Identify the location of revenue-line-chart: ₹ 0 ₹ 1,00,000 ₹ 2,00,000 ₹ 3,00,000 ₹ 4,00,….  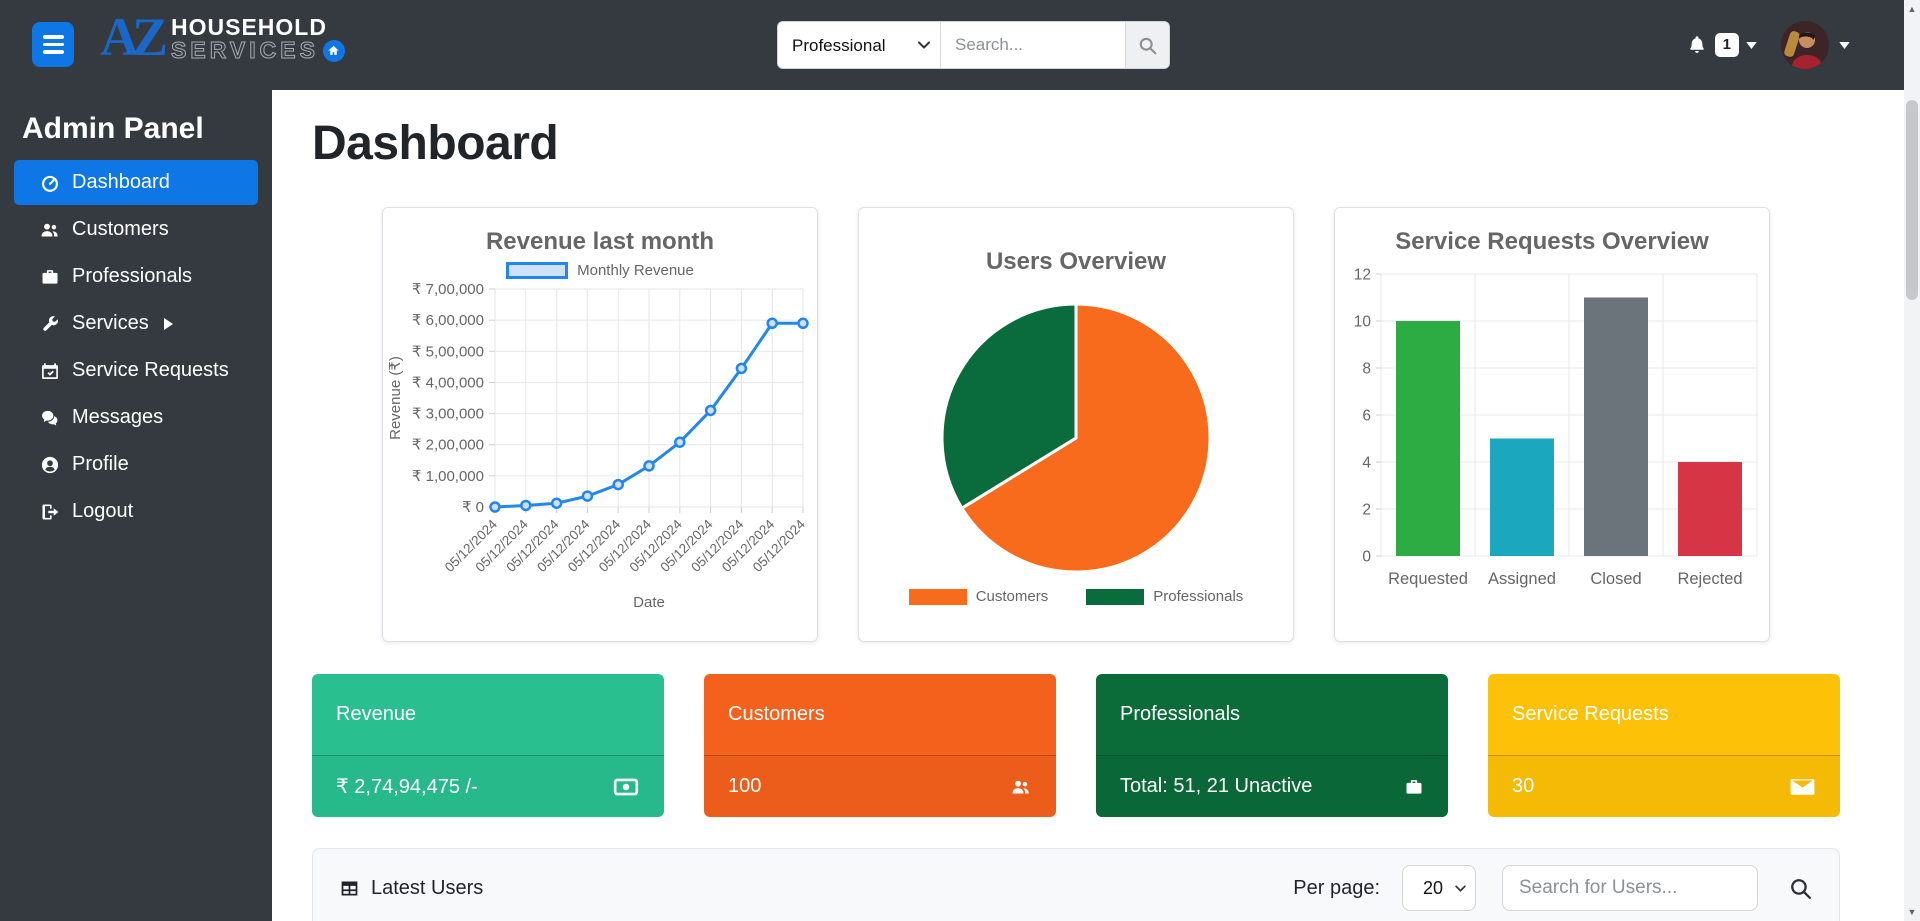
(600, 448).